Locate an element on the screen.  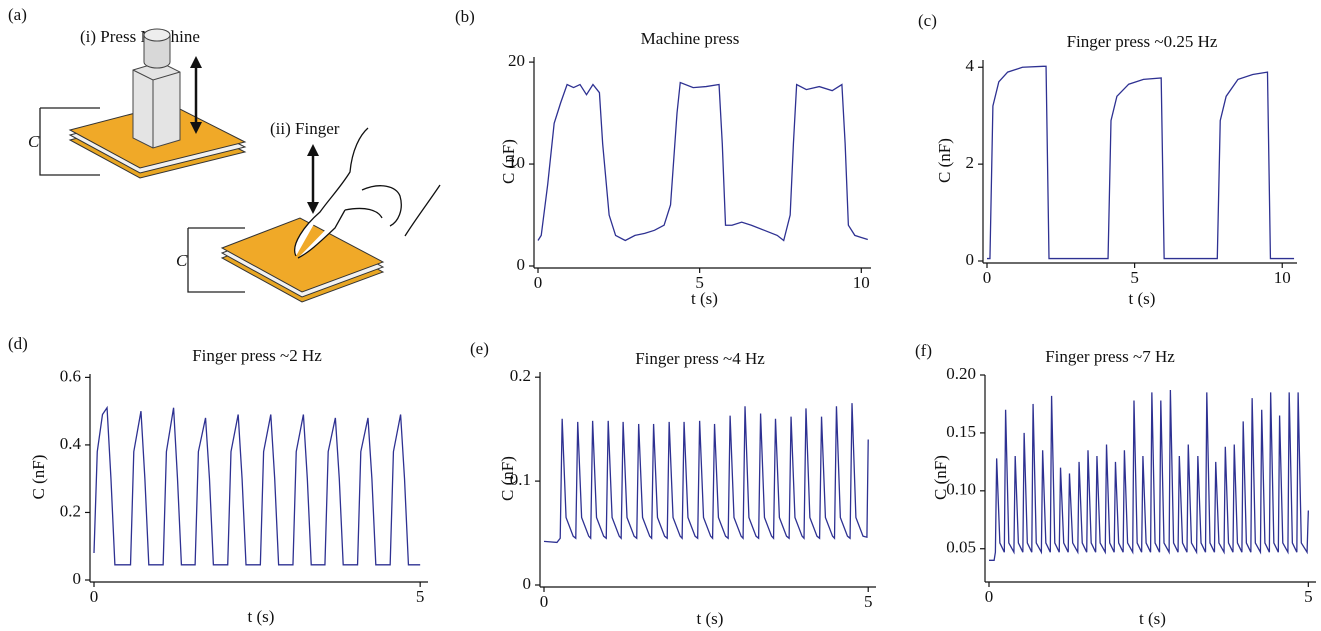
press-label: (i) Press Machine is located at coordinates (140, 36).